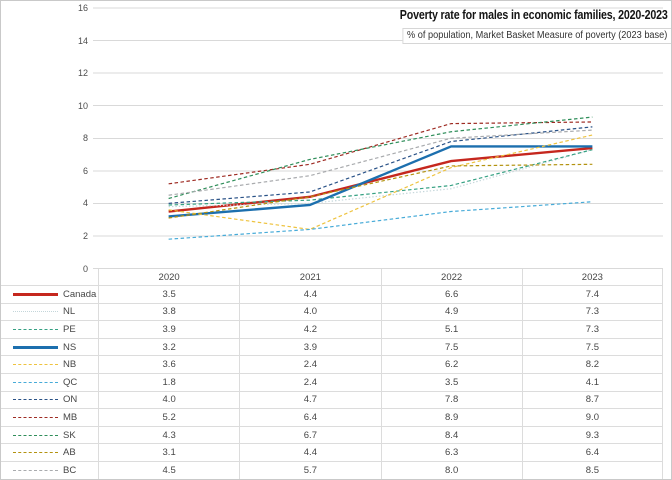  I want to click on legend-cell: ON, so click(49, 400).